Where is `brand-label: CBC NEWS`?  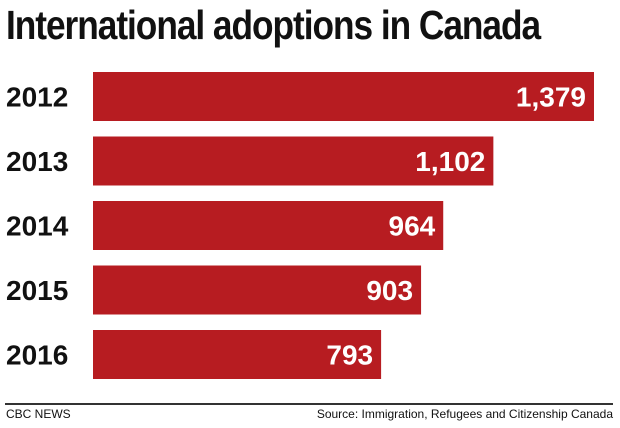 brand-label: CBC NEWS is located at coordinates (38, 414).